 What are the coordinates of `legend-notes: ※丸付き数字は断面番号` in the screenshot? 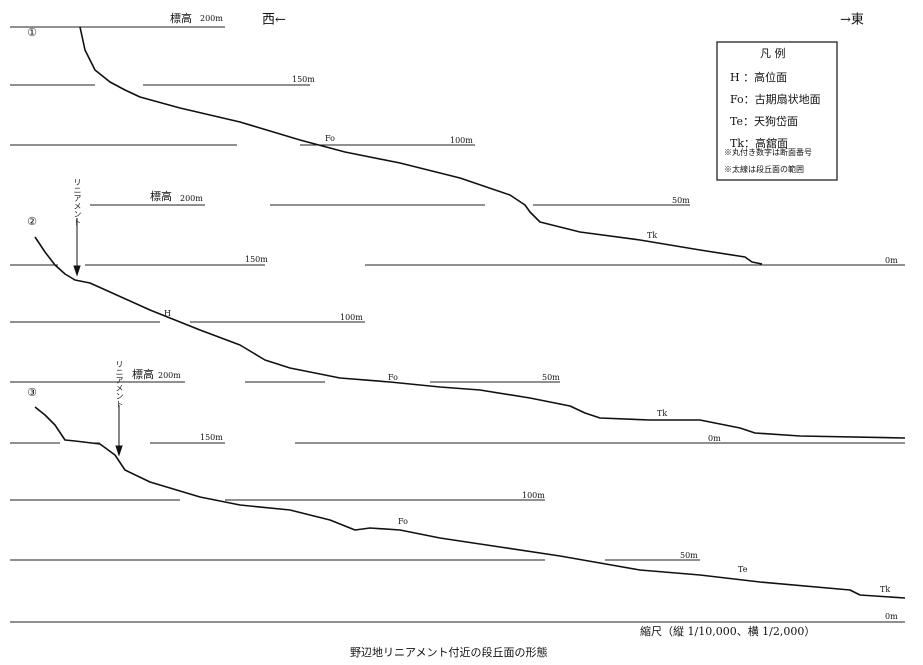 It's located at (768, 152).